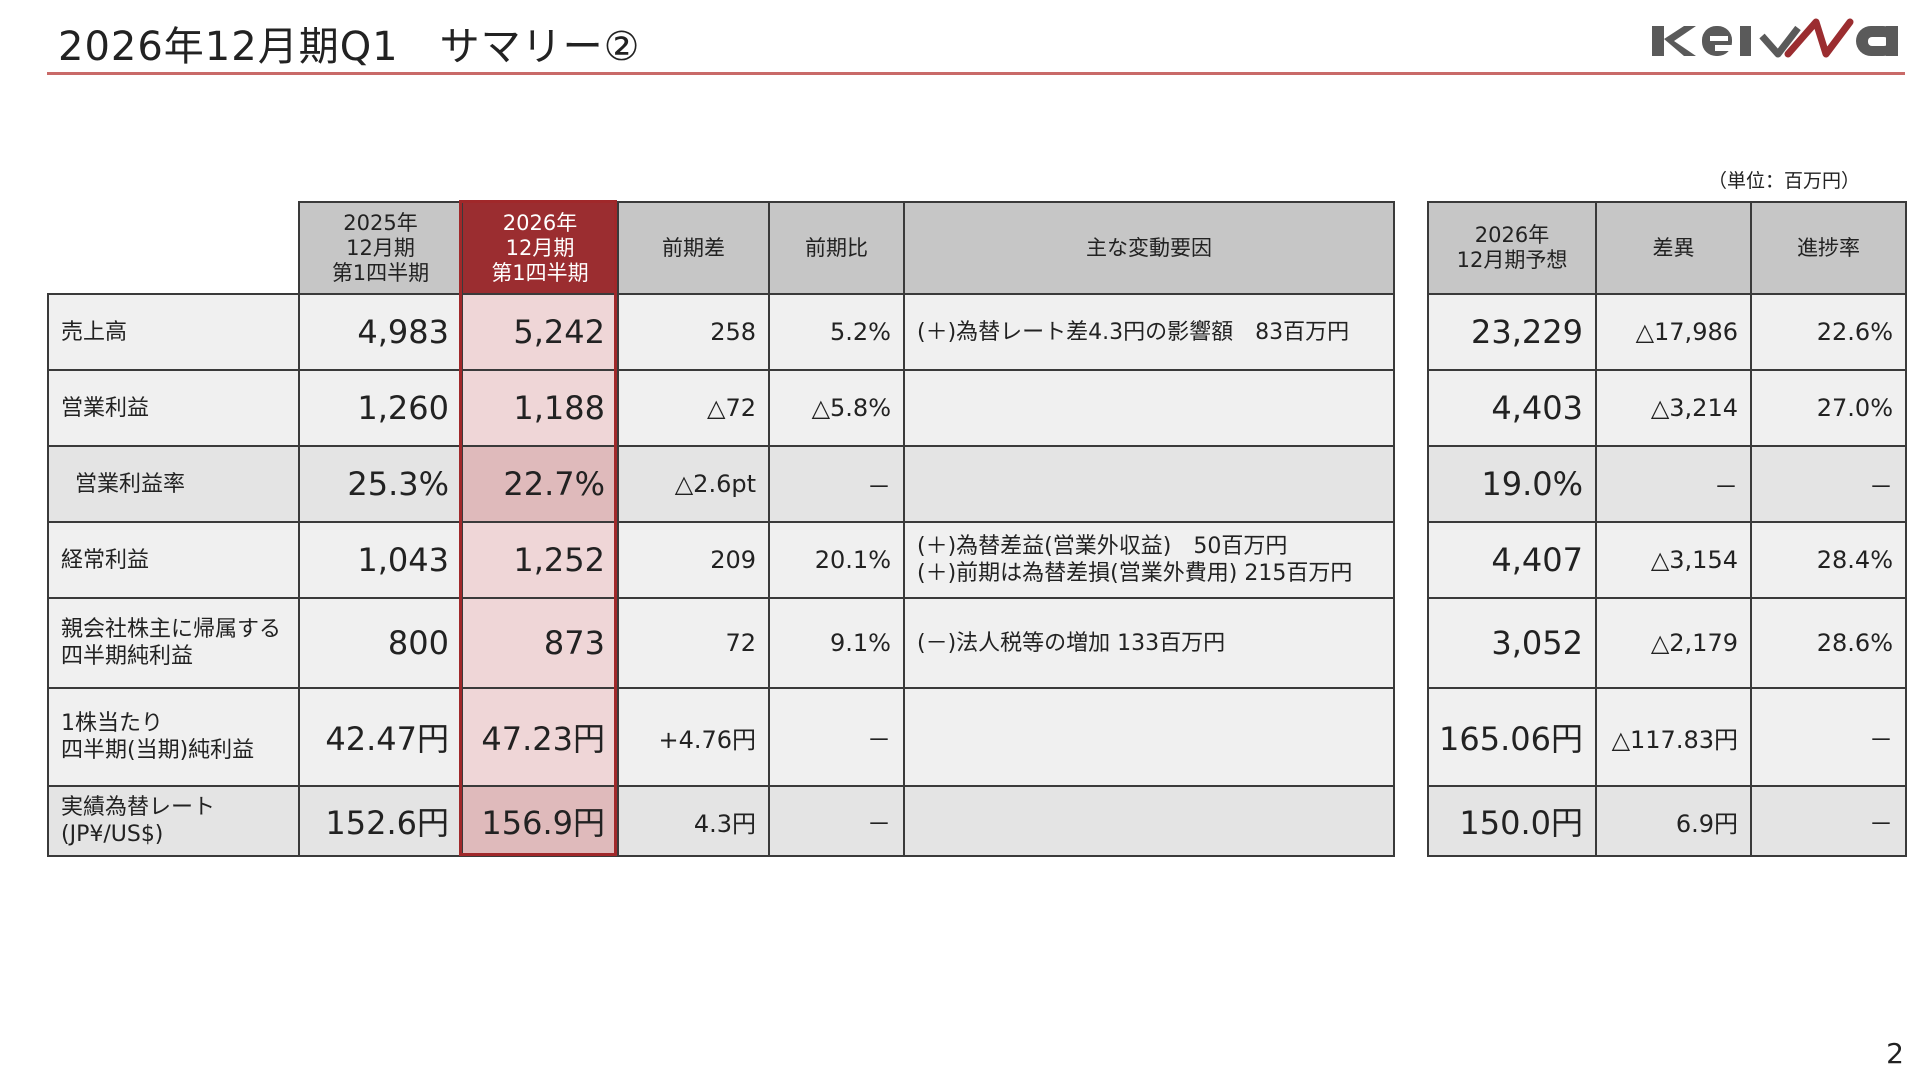 The height and width of the screenshot is (1080, 1921). Describe the element at coordinates (1673, 248) in the screenshot. I see `col-header-variance: 差異` at that location.